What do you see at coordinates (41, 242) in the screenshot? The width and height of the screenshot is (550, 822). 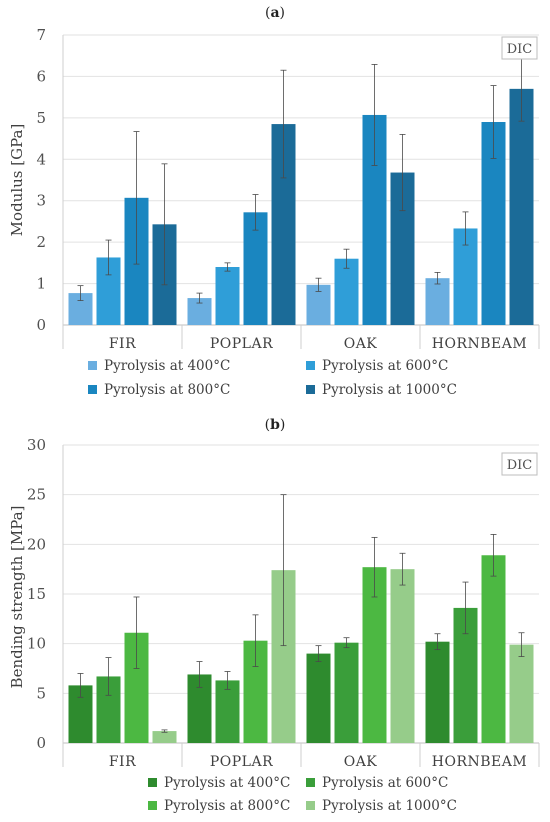 I see `a-y-tick-label: 2` at bounding box center [41, 242].